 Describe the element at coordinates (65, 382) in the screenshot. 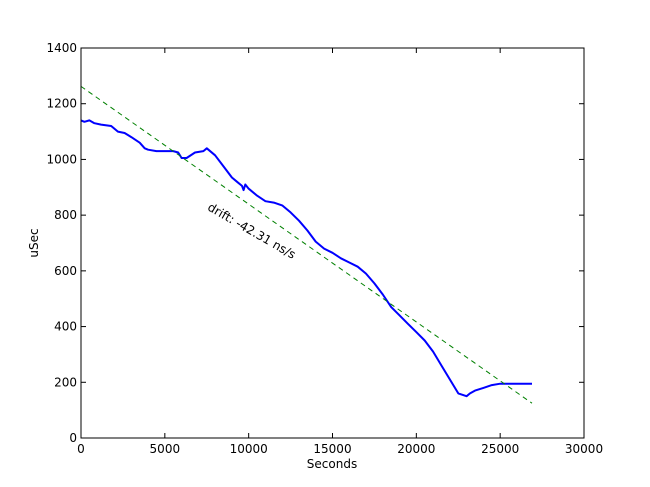

I see `y-tick-label: 200` at that location.